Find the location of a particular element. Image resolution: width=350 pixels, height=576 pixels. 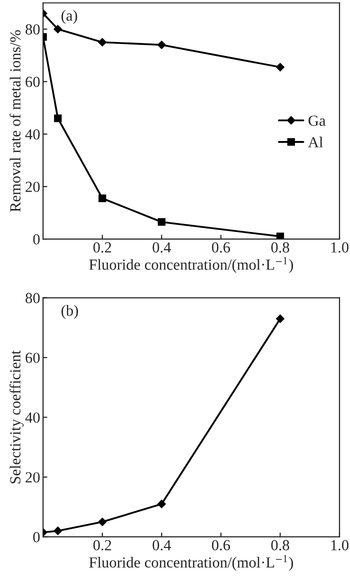

y-axis-title: Selectivity coefficient is located at coordinates (17, 417).